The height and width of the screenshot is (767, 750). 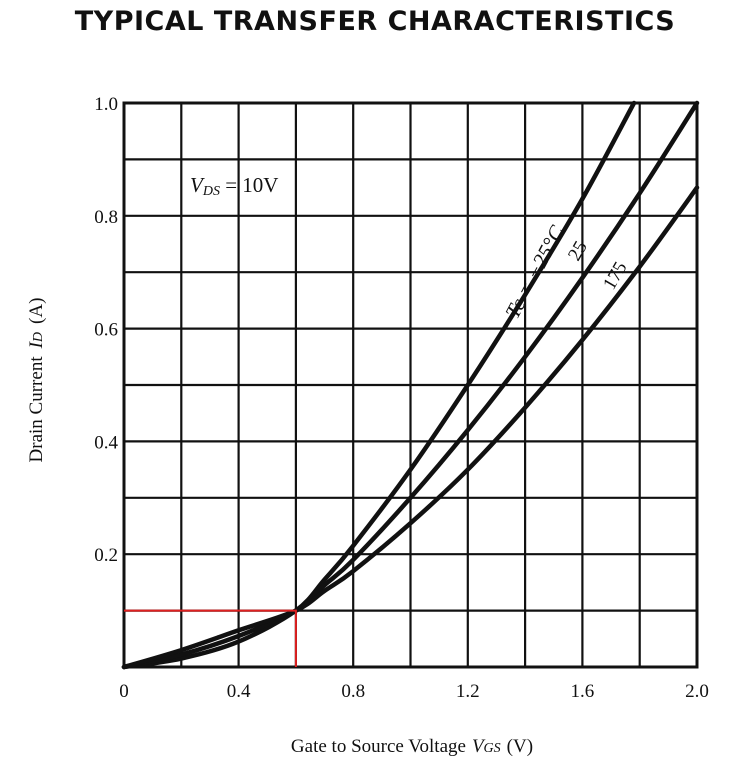 I want to click on x-axis-label-subscript: GS, so click(x=492, y=748).